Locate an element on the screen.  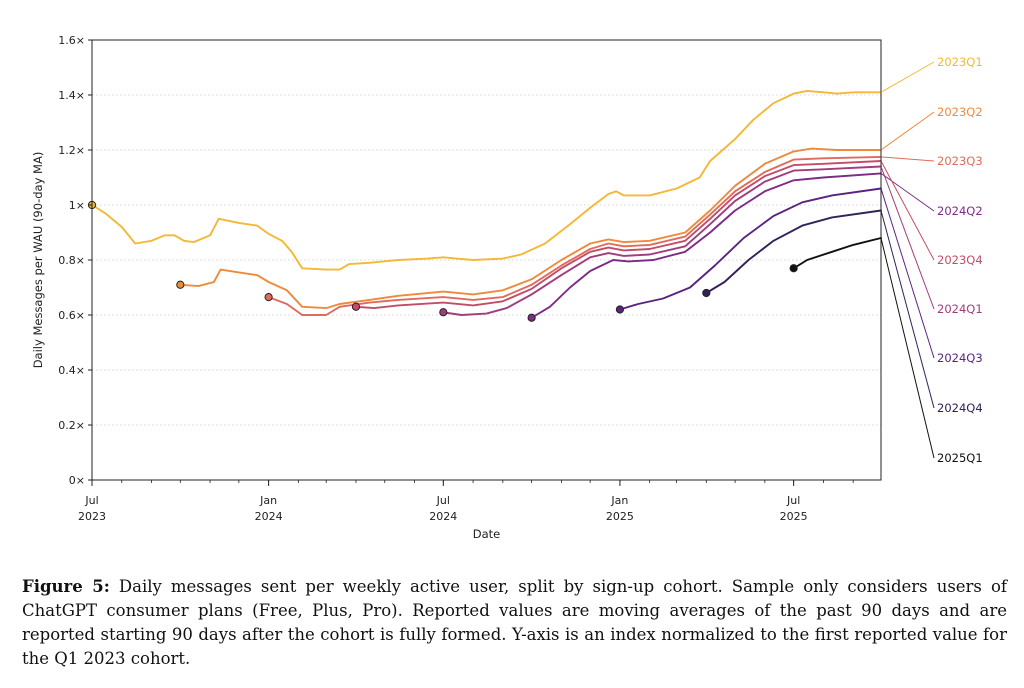
y-tick-label: 0.8× is located at coordinates (71, 260).